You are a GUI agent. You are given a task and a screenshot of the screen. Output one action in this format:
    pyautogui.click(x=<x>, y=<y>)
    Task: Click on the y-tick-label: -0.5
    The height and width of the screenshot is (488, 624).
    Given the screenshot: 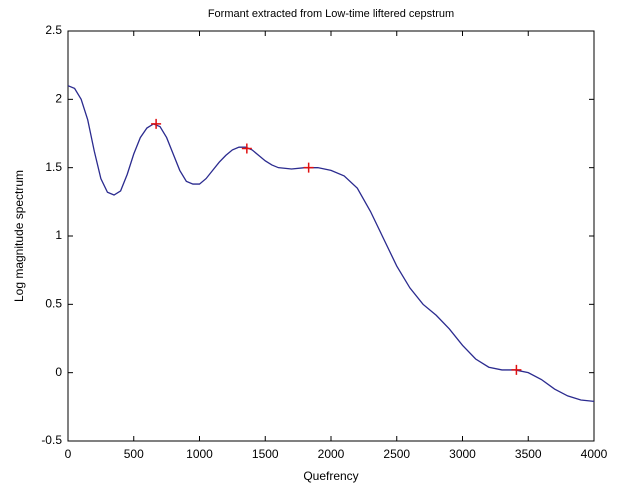 What is the action you would take?
    pyautogui.click(x=51, y=440)
    